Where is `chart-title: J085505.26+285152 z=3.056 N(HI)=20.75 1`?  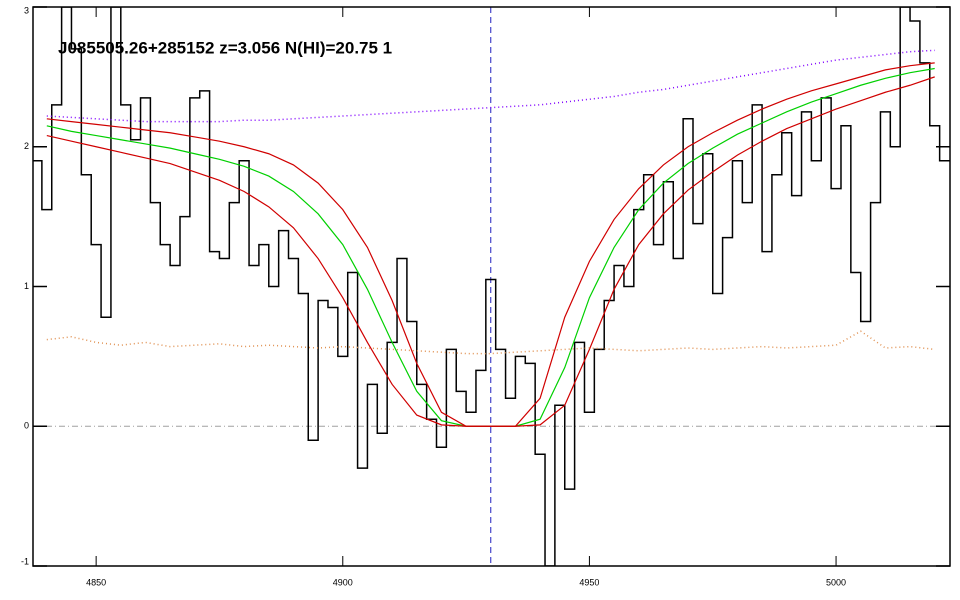 chart-title: J085505.26+285152 z=3.056 N(HI)=20.75 1 is located at coordinates (225, 47).